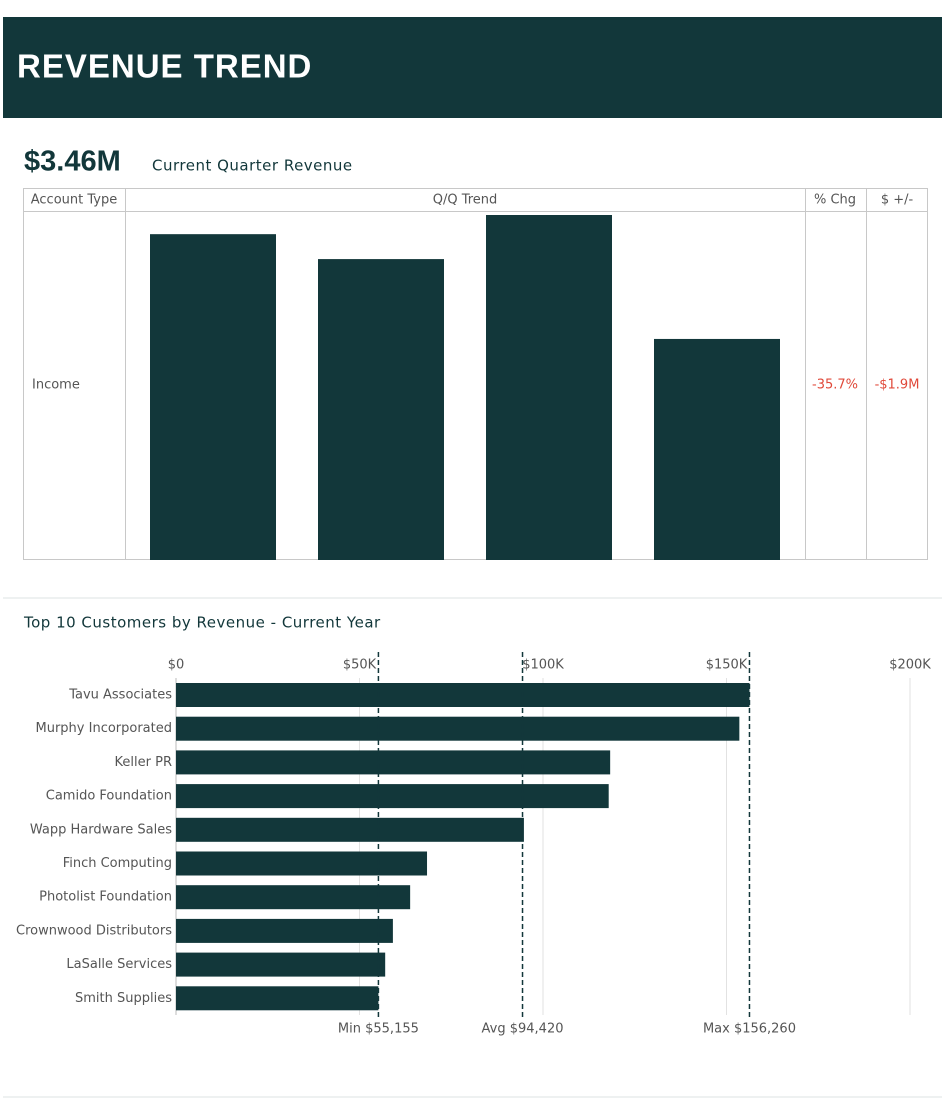 This screenshot has height=1115, width=945. What do you see at coordinates (120, 695) in the screenshot?
I see `category-label: Tavu Associates` at bounding box center [120, 695].